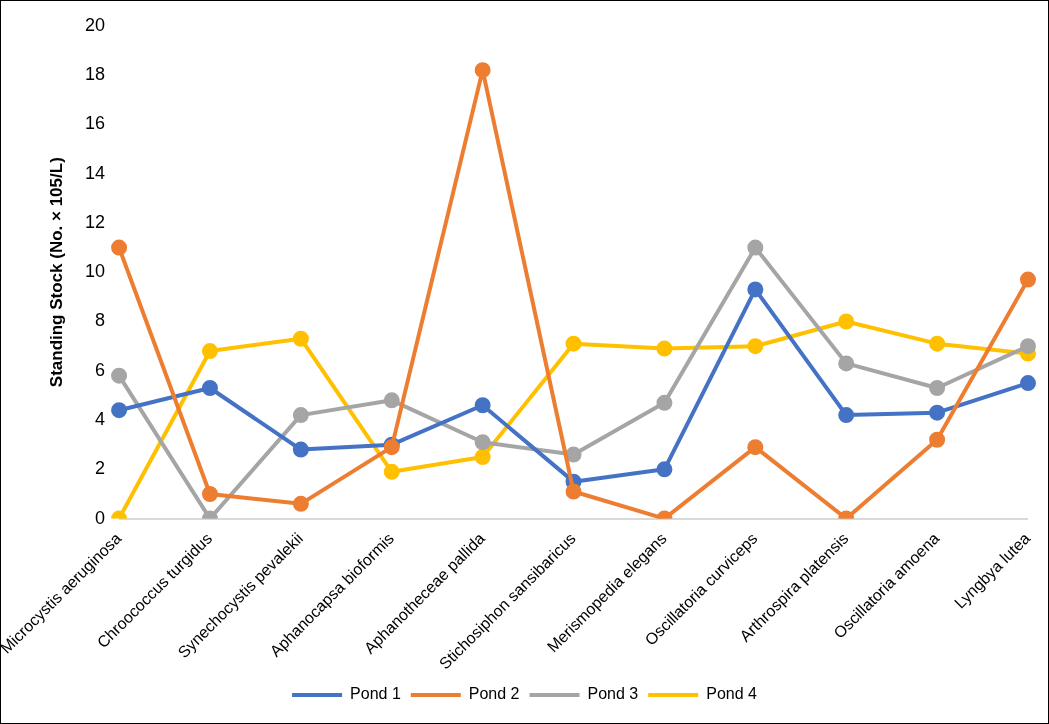  What do you see at coordinates (100, 320) in the screenshot?
I see `y-tick-label: 8` at bounding box center [100, 320].